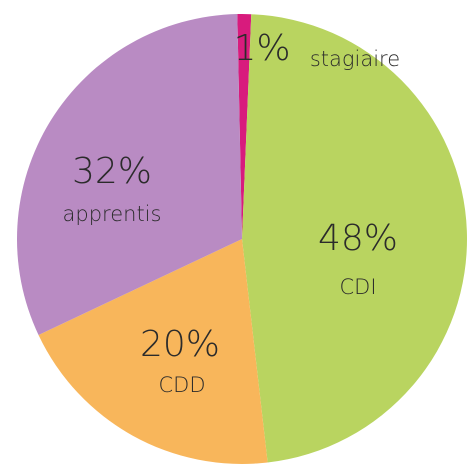  I want to click on category-label: CDI, so click(357, 287).